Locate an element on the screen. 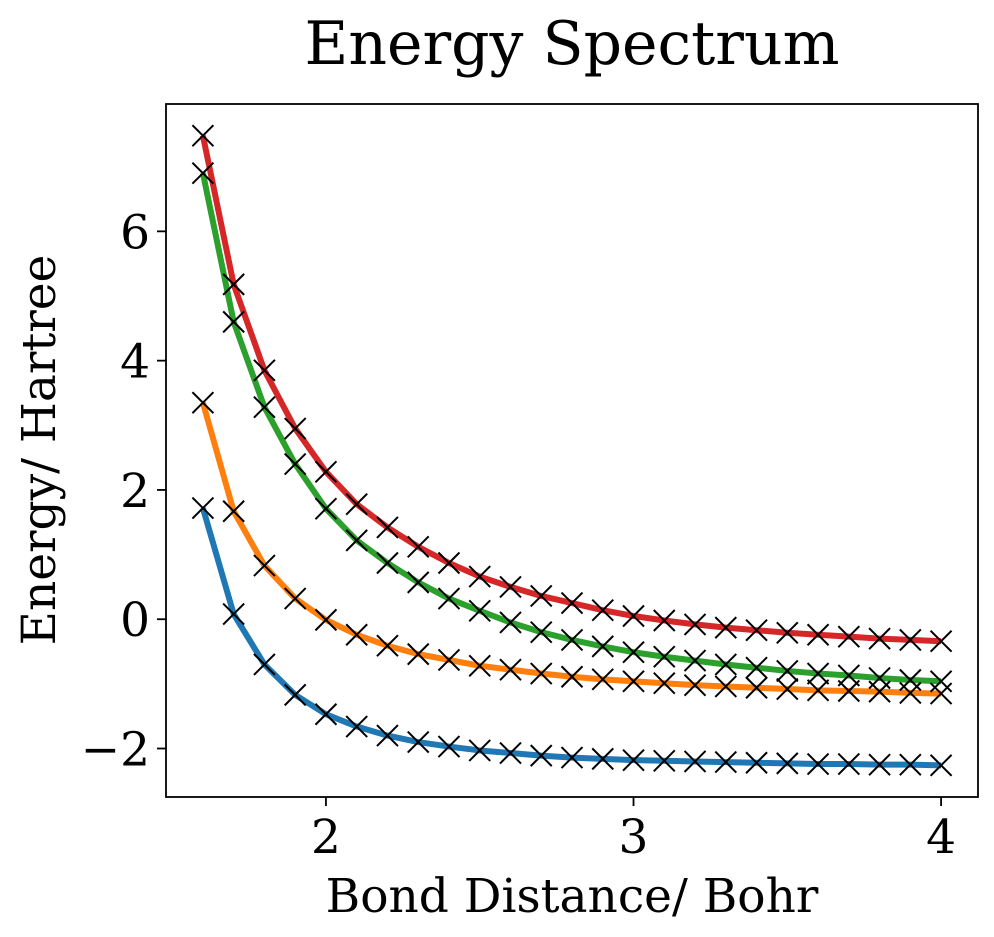  y-axis-label: Energy/ Hartree is located at coordinates (39, 450).